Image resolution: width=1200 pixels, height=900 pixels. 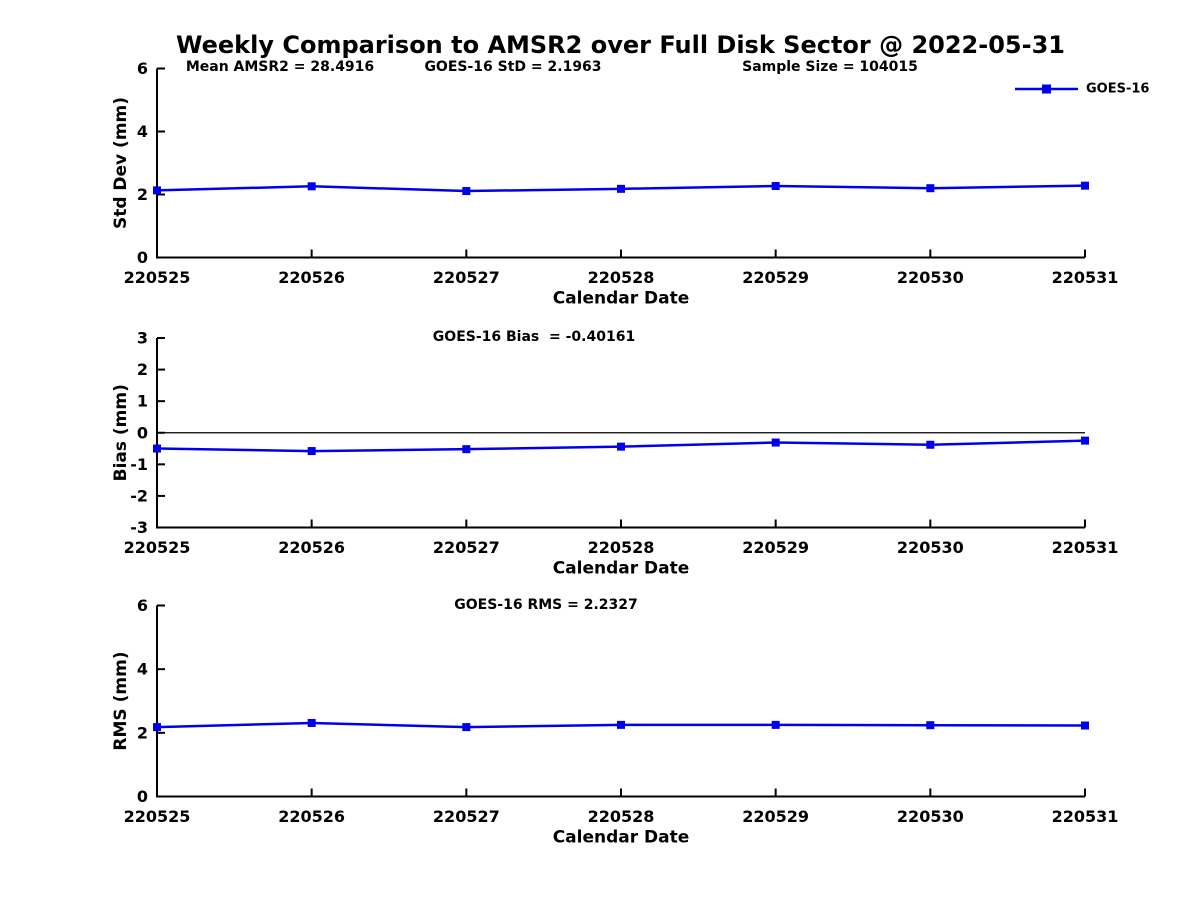 What do you see at coordinates (1117, 89) in the screenshot?
I see `legend-label: GOES-16` at bounding box center [1117, 89].